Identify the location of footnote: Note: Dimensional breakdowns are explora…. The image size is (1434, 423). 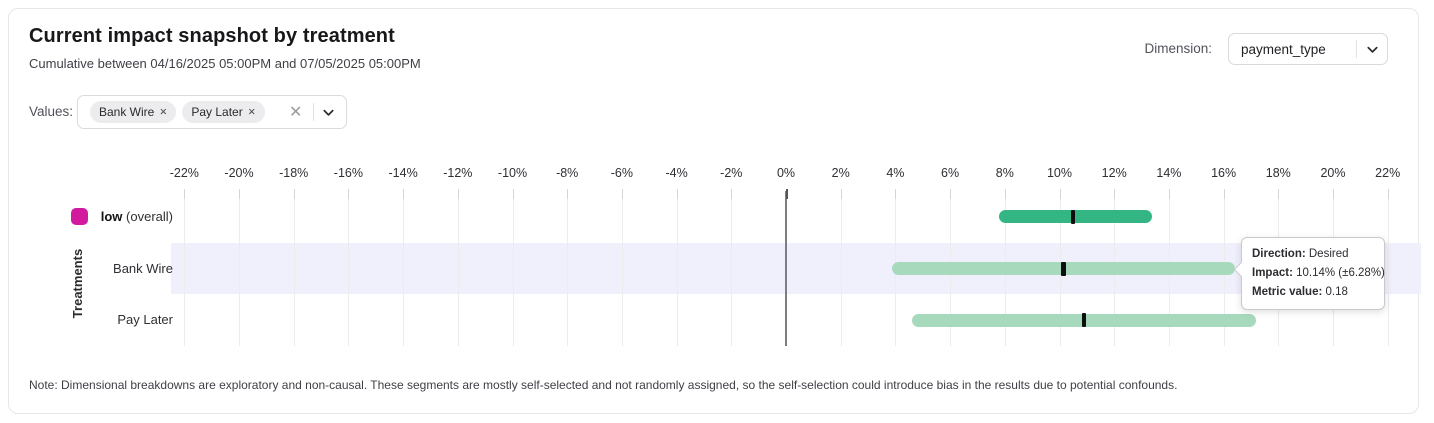
(603, 385).